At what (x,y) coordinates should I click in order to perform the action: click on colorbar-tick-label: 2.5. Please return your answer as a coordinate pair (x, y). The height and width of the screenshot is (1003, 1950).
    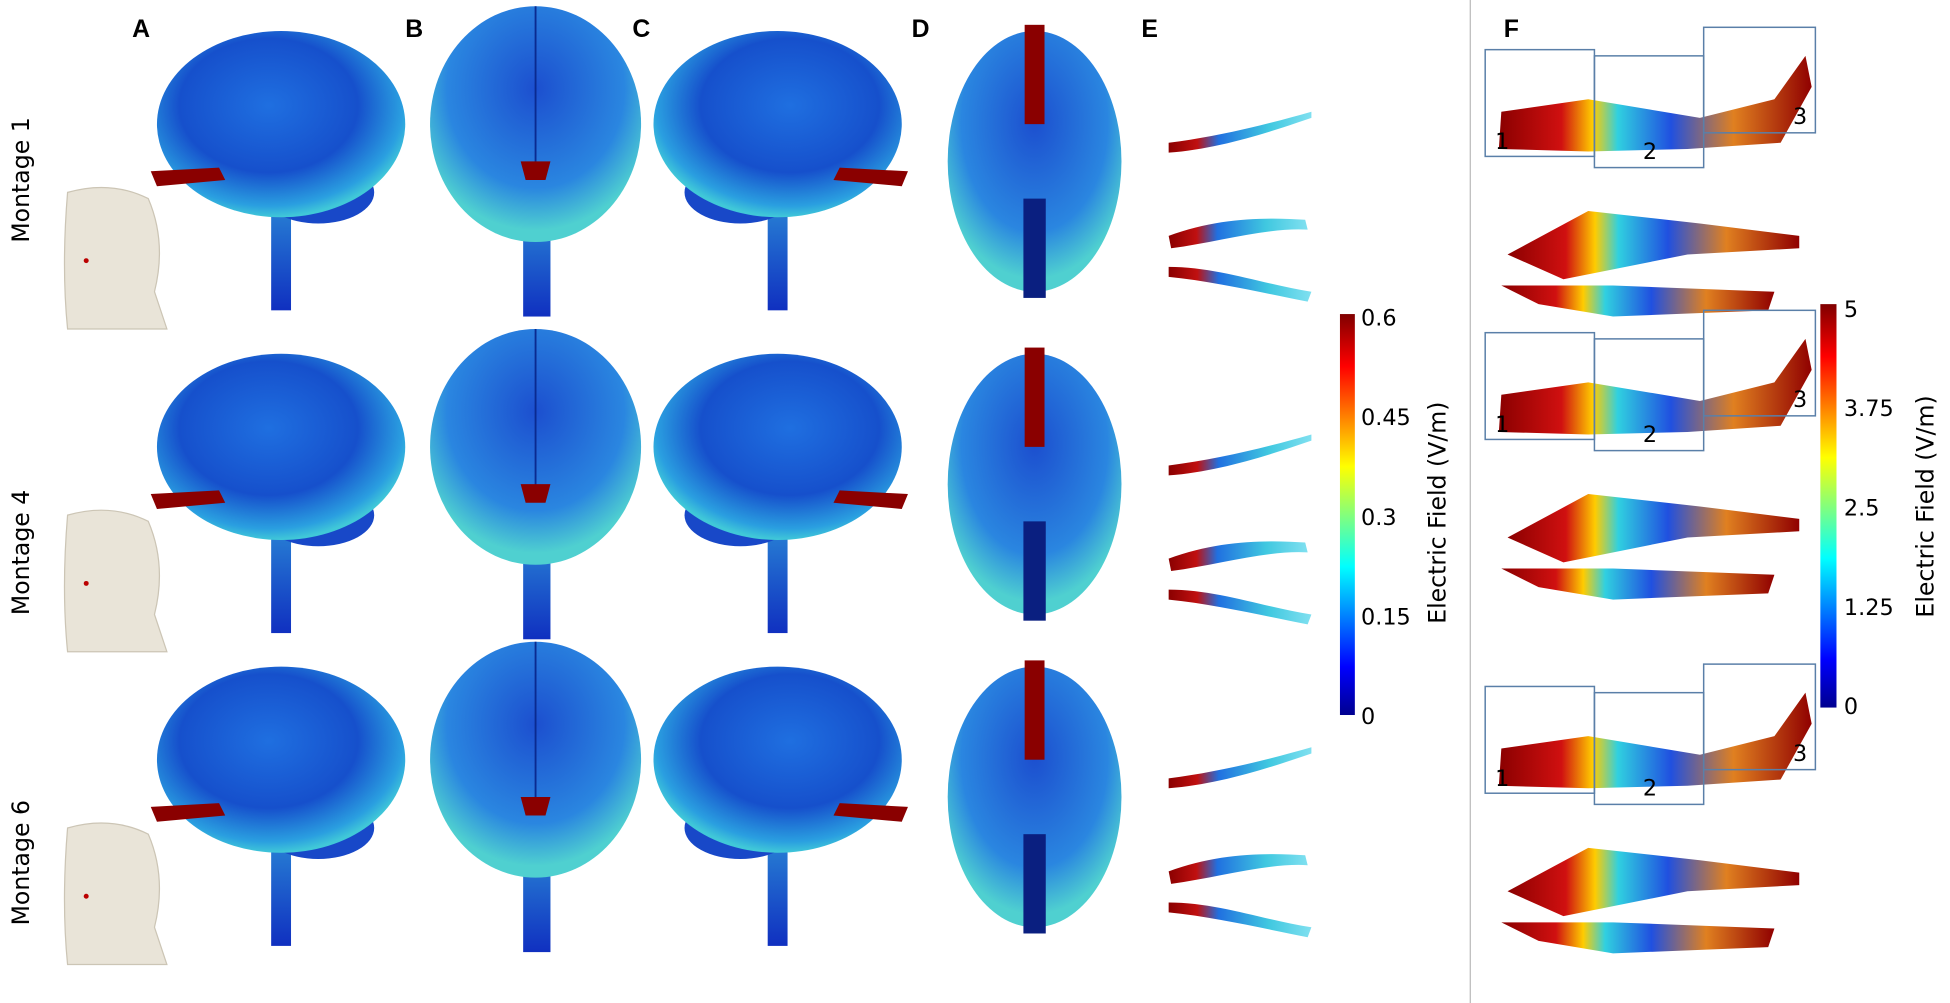
    Looking at the image, I should click on (1862, 508).